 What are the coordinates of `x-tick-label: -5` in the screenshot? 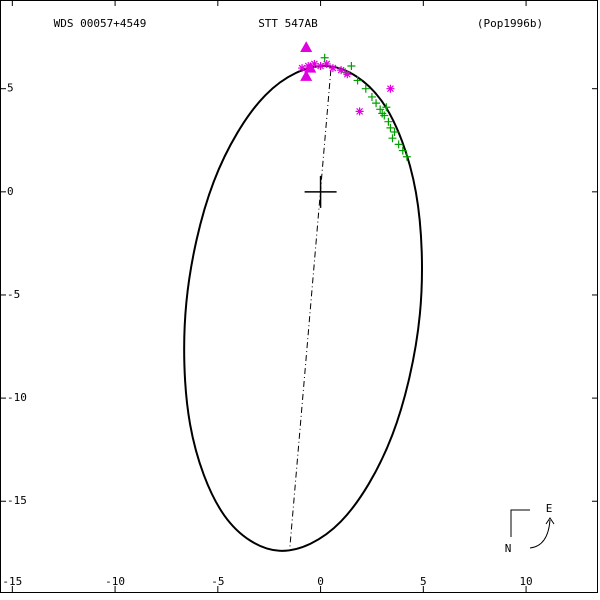 It's located at (217, 581).